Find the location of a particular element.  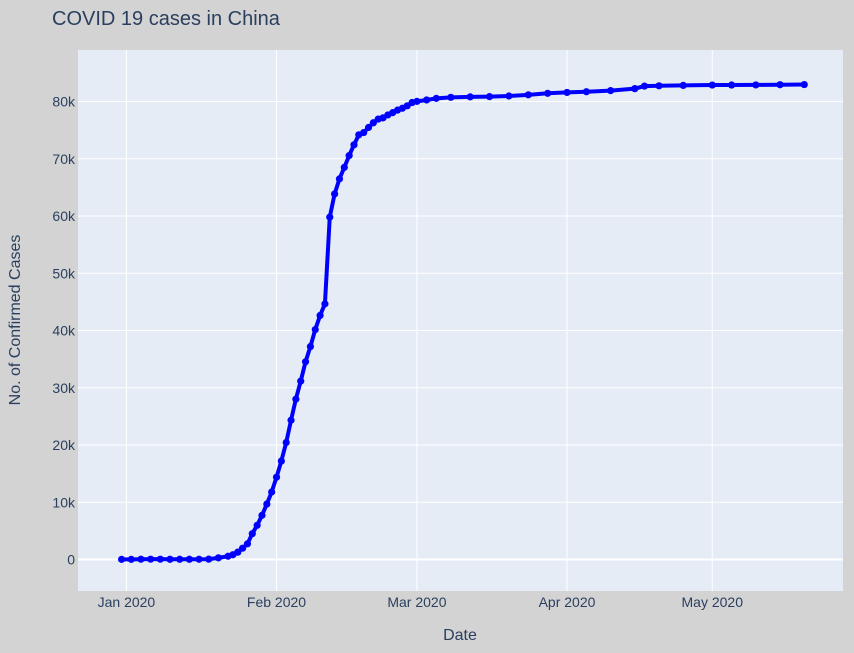

y-tick-labels: 0 10k 20k 30k 40k 50k 60k 70k 80k is located at coordinates (64, 331).